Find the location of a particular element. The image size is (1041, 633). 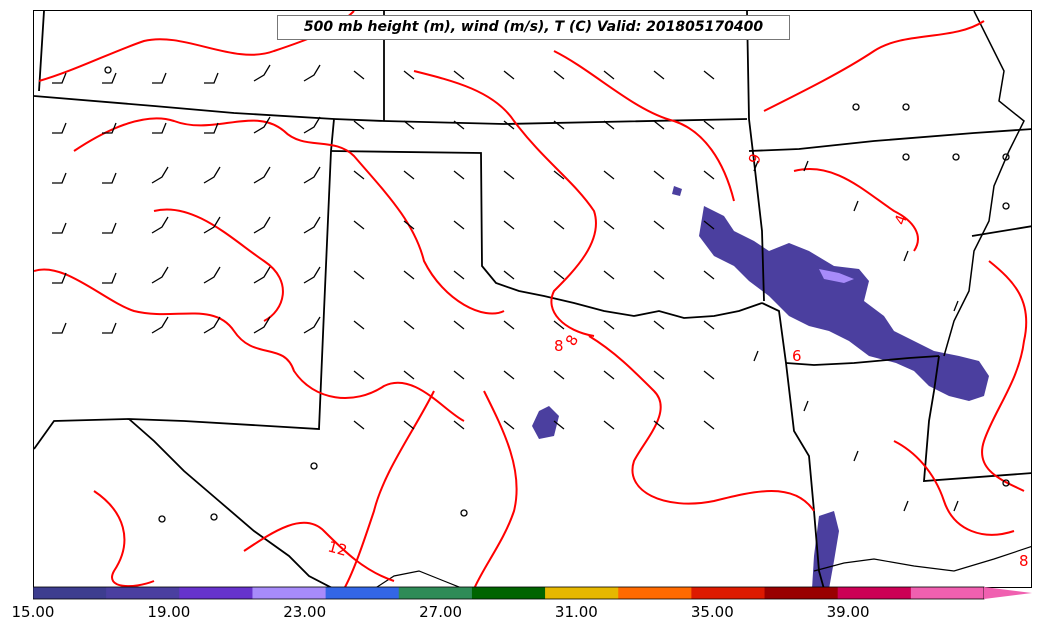

contour-label: 12 is located at coordinates (337, 548).